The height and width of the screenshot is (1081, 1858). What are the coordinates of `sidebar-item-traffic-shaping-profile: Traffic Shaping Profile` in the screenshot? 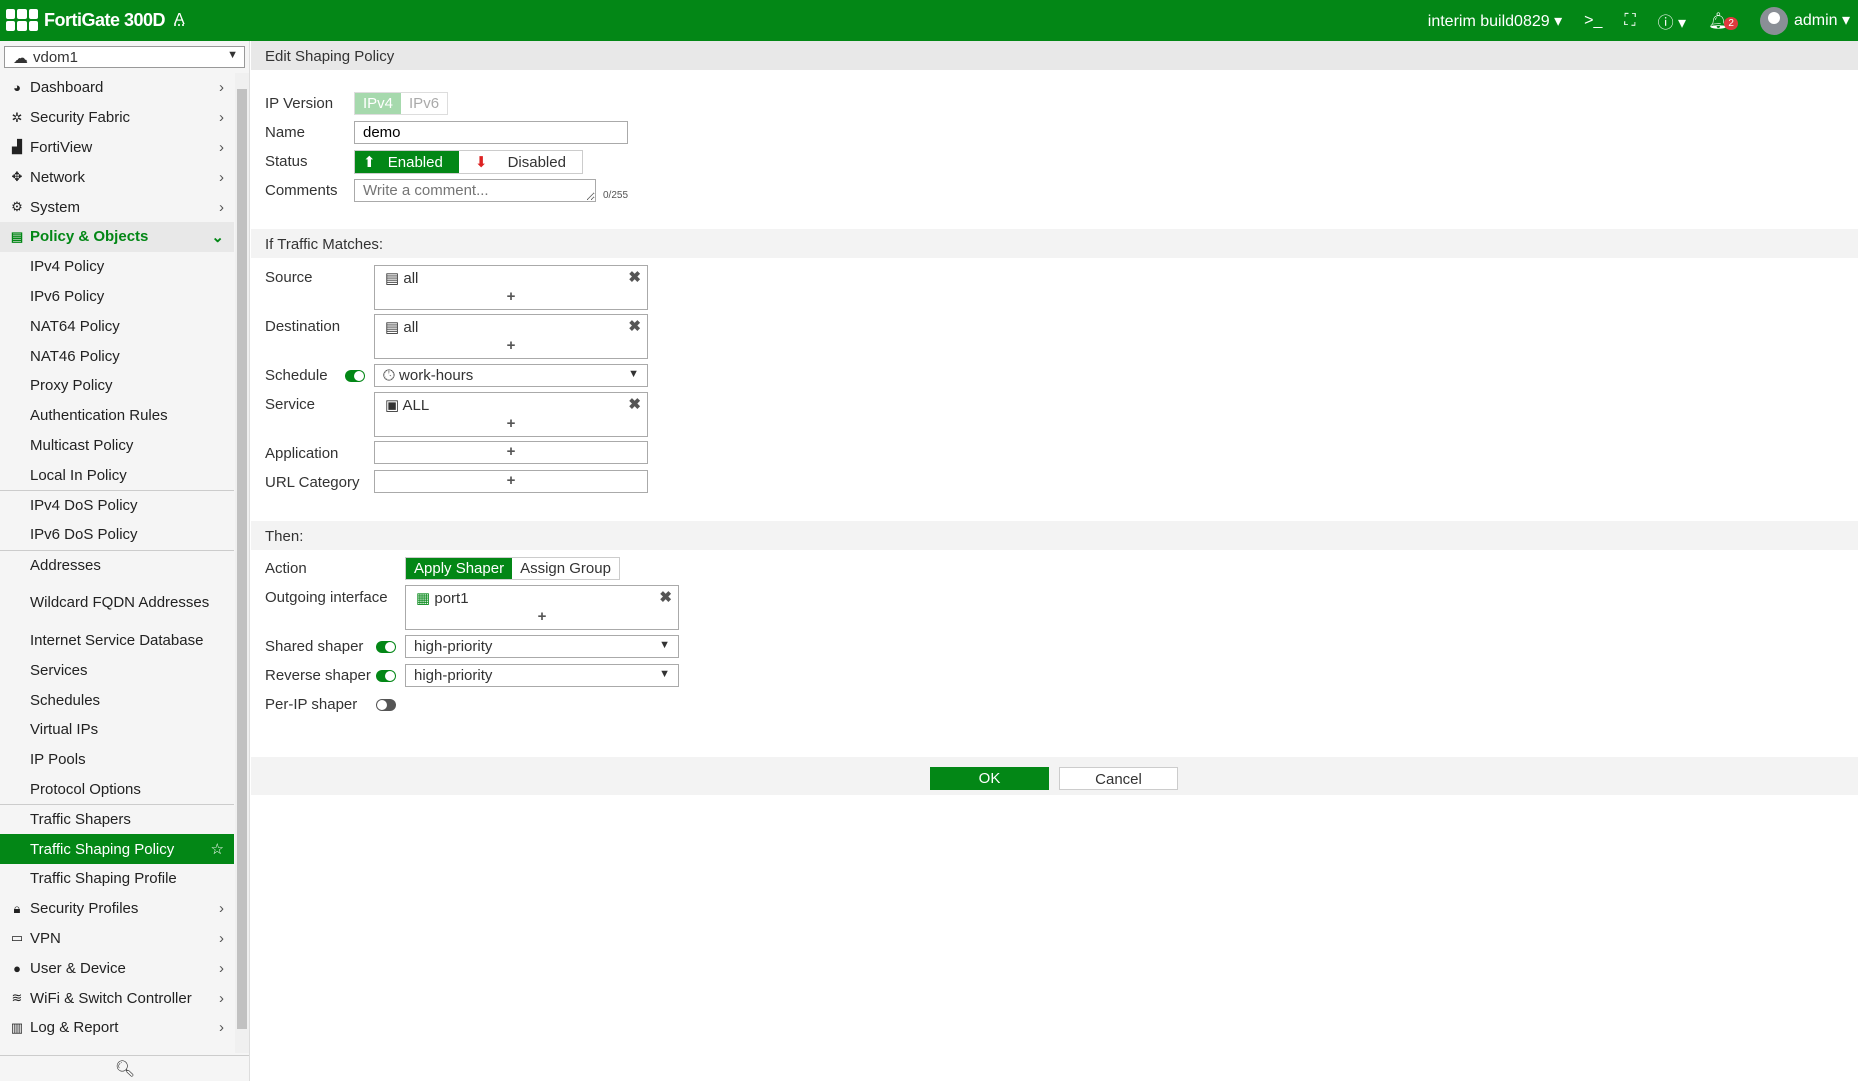 It's located at (117, 879).